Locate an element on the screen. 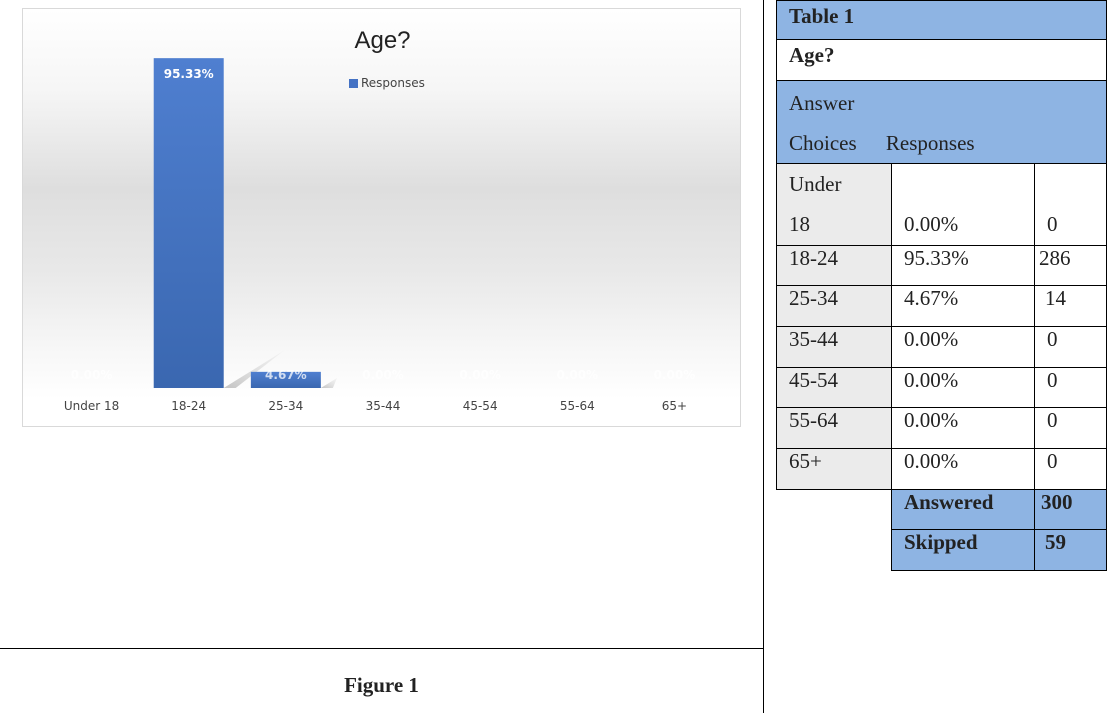 The width and height of the screenshot is (1113, 713). row-label: 45-54 is located at coordinates (834, 387).